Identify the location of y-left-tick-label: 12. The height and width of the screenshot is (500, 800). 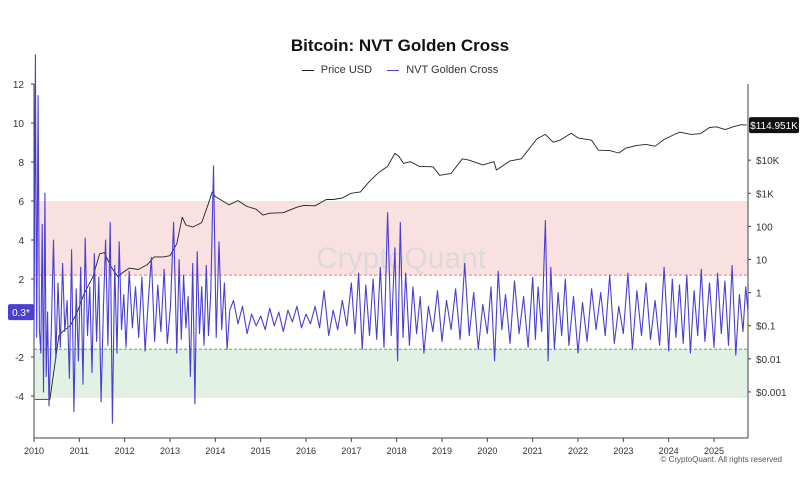
(19, 85).